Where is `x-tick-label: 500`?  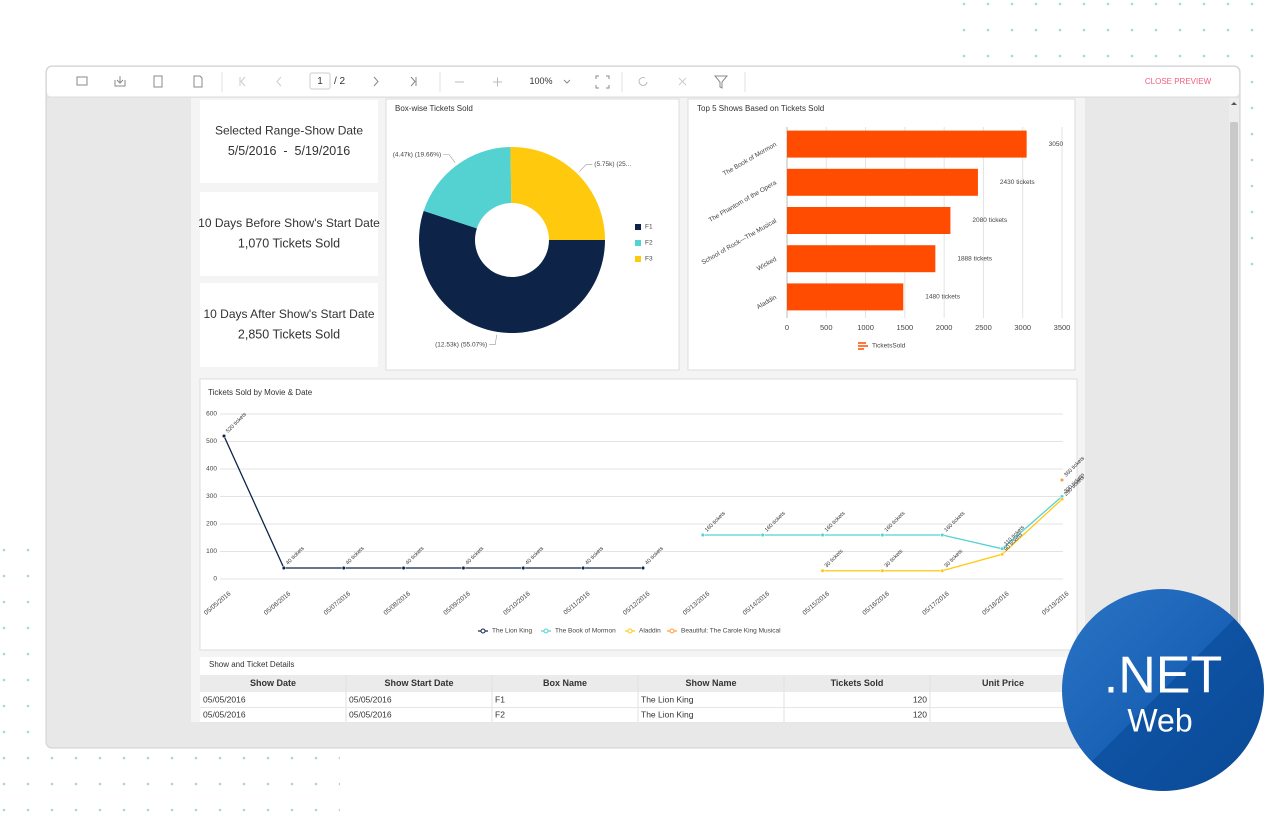
x-tick-label: 500 is located at coordinates (826, 327).